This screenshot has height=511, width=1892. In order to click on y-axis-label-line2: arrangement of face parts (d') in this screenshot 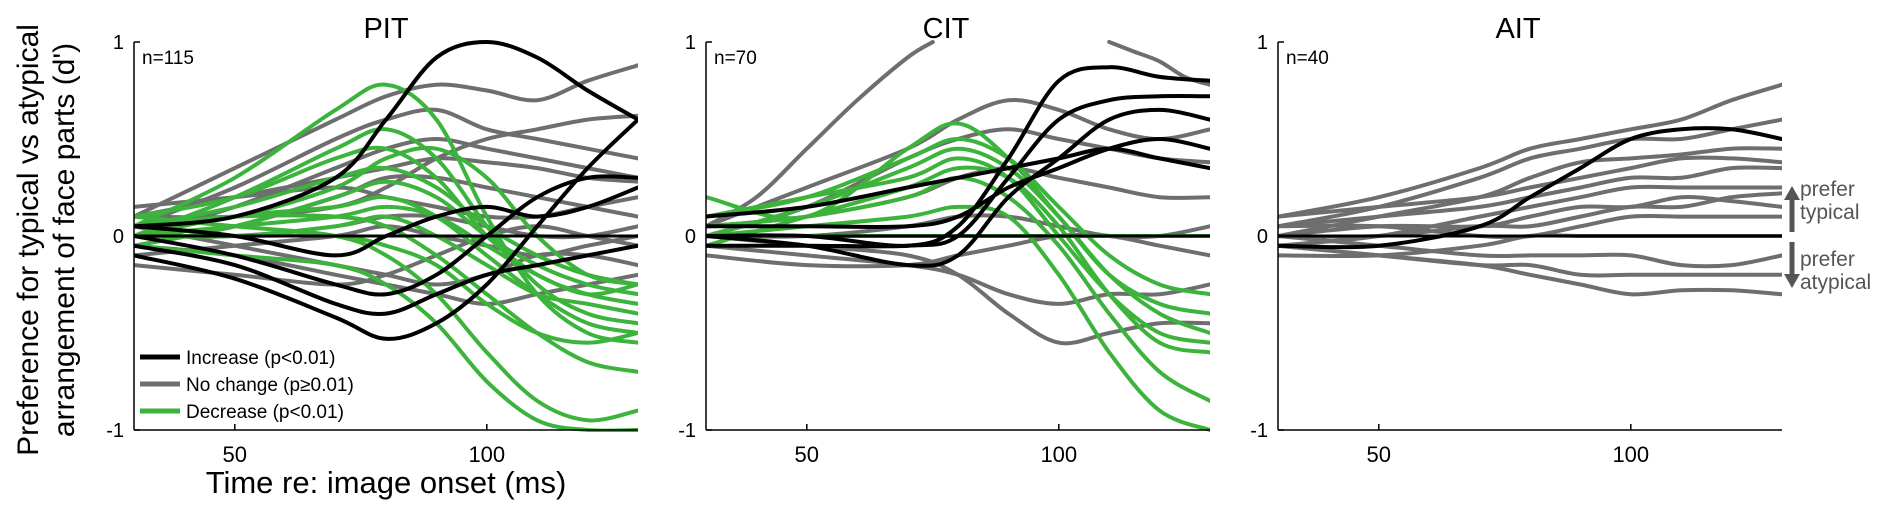, I will do `click(64, 240)`.